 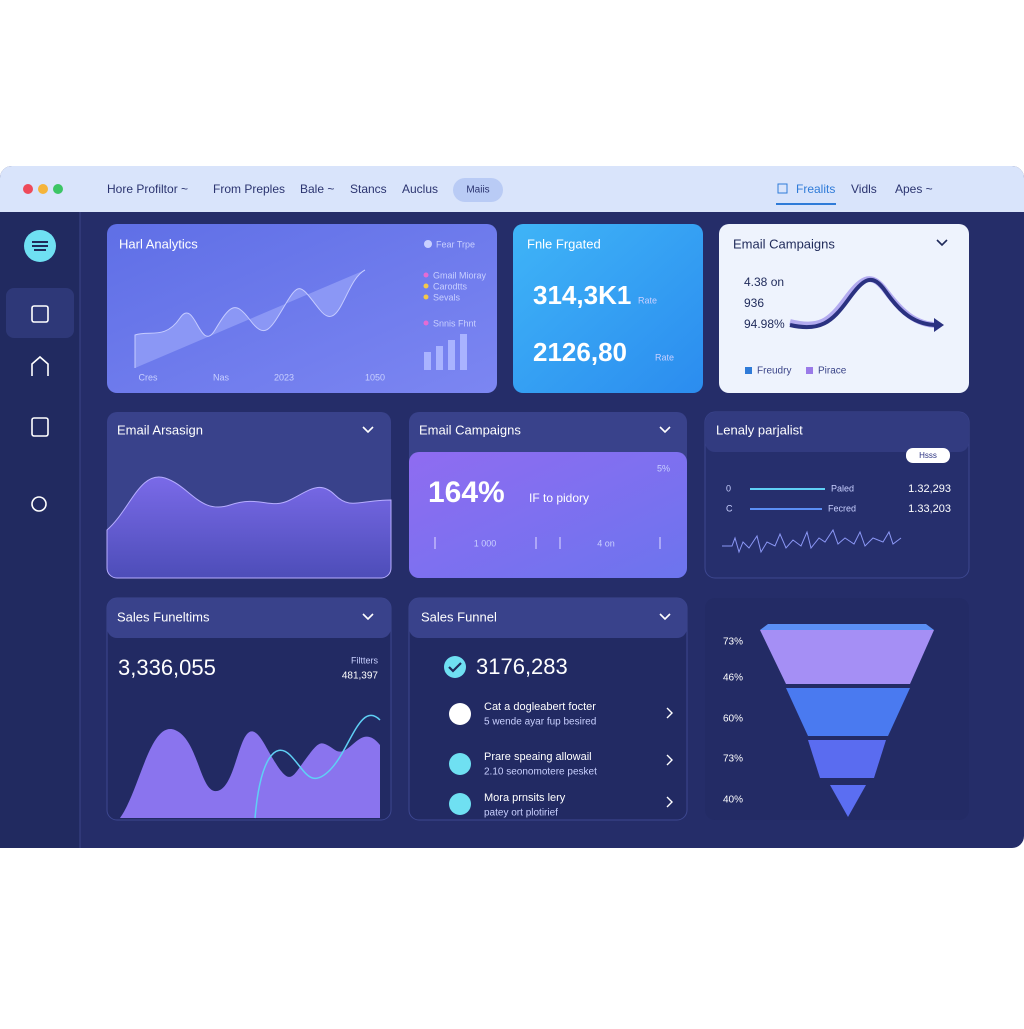 What do you see at coordinates (844, 308) in the screenshot?
I see `card` at bounding box center [844, 308].